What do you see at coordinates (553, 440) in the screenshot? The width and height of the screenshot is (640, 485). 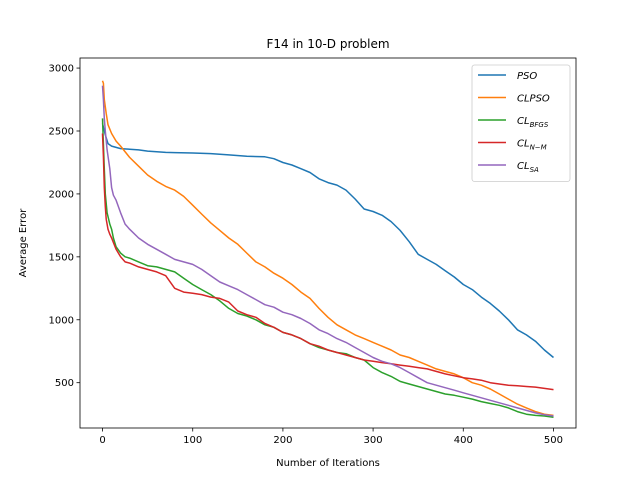 I see `x-tick-label-5: 500` at bounding box center [553, 440].